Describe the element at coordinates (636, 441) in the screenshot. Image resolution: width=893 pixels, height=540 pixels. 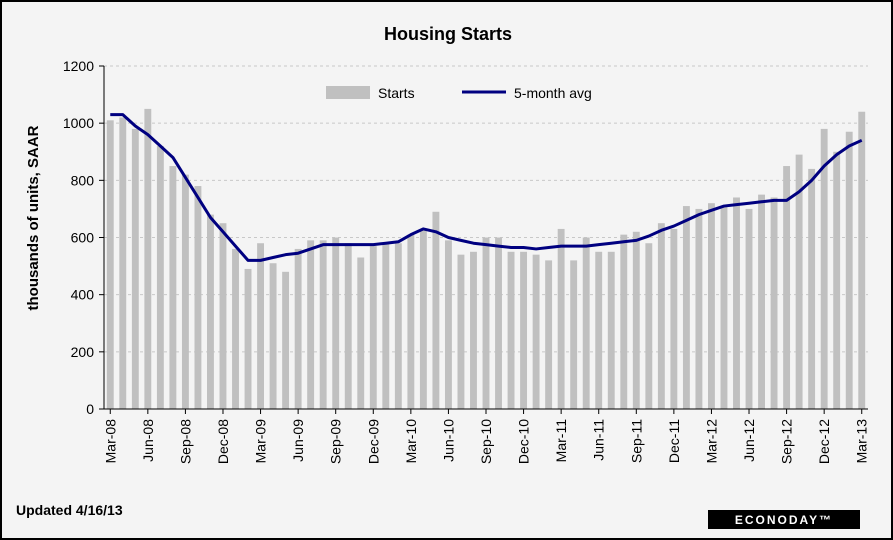
I see `x-tick-label: Sep-11` at that location.